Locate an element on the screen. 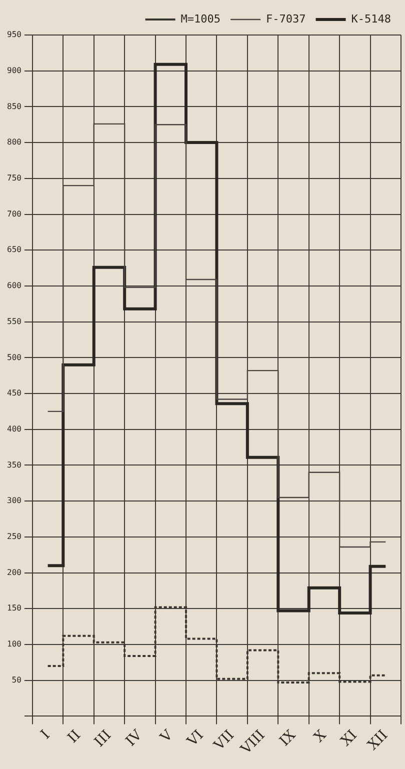 The image size is (405, 769). x-tick-label: IX is located at coordinates (287, 738).